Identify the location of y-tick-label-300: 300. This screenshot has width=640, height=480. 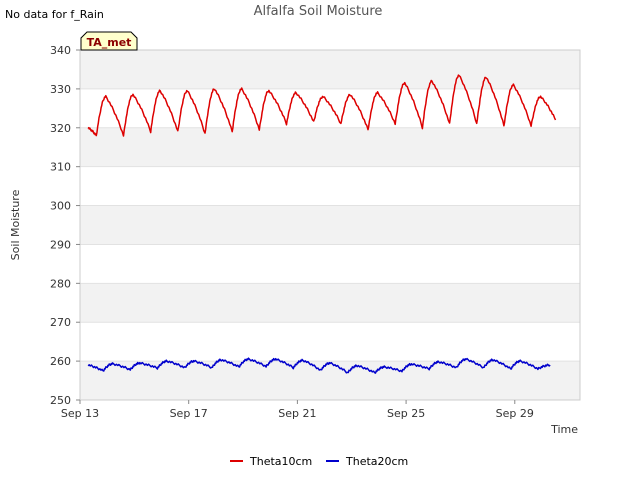
(60, 206).